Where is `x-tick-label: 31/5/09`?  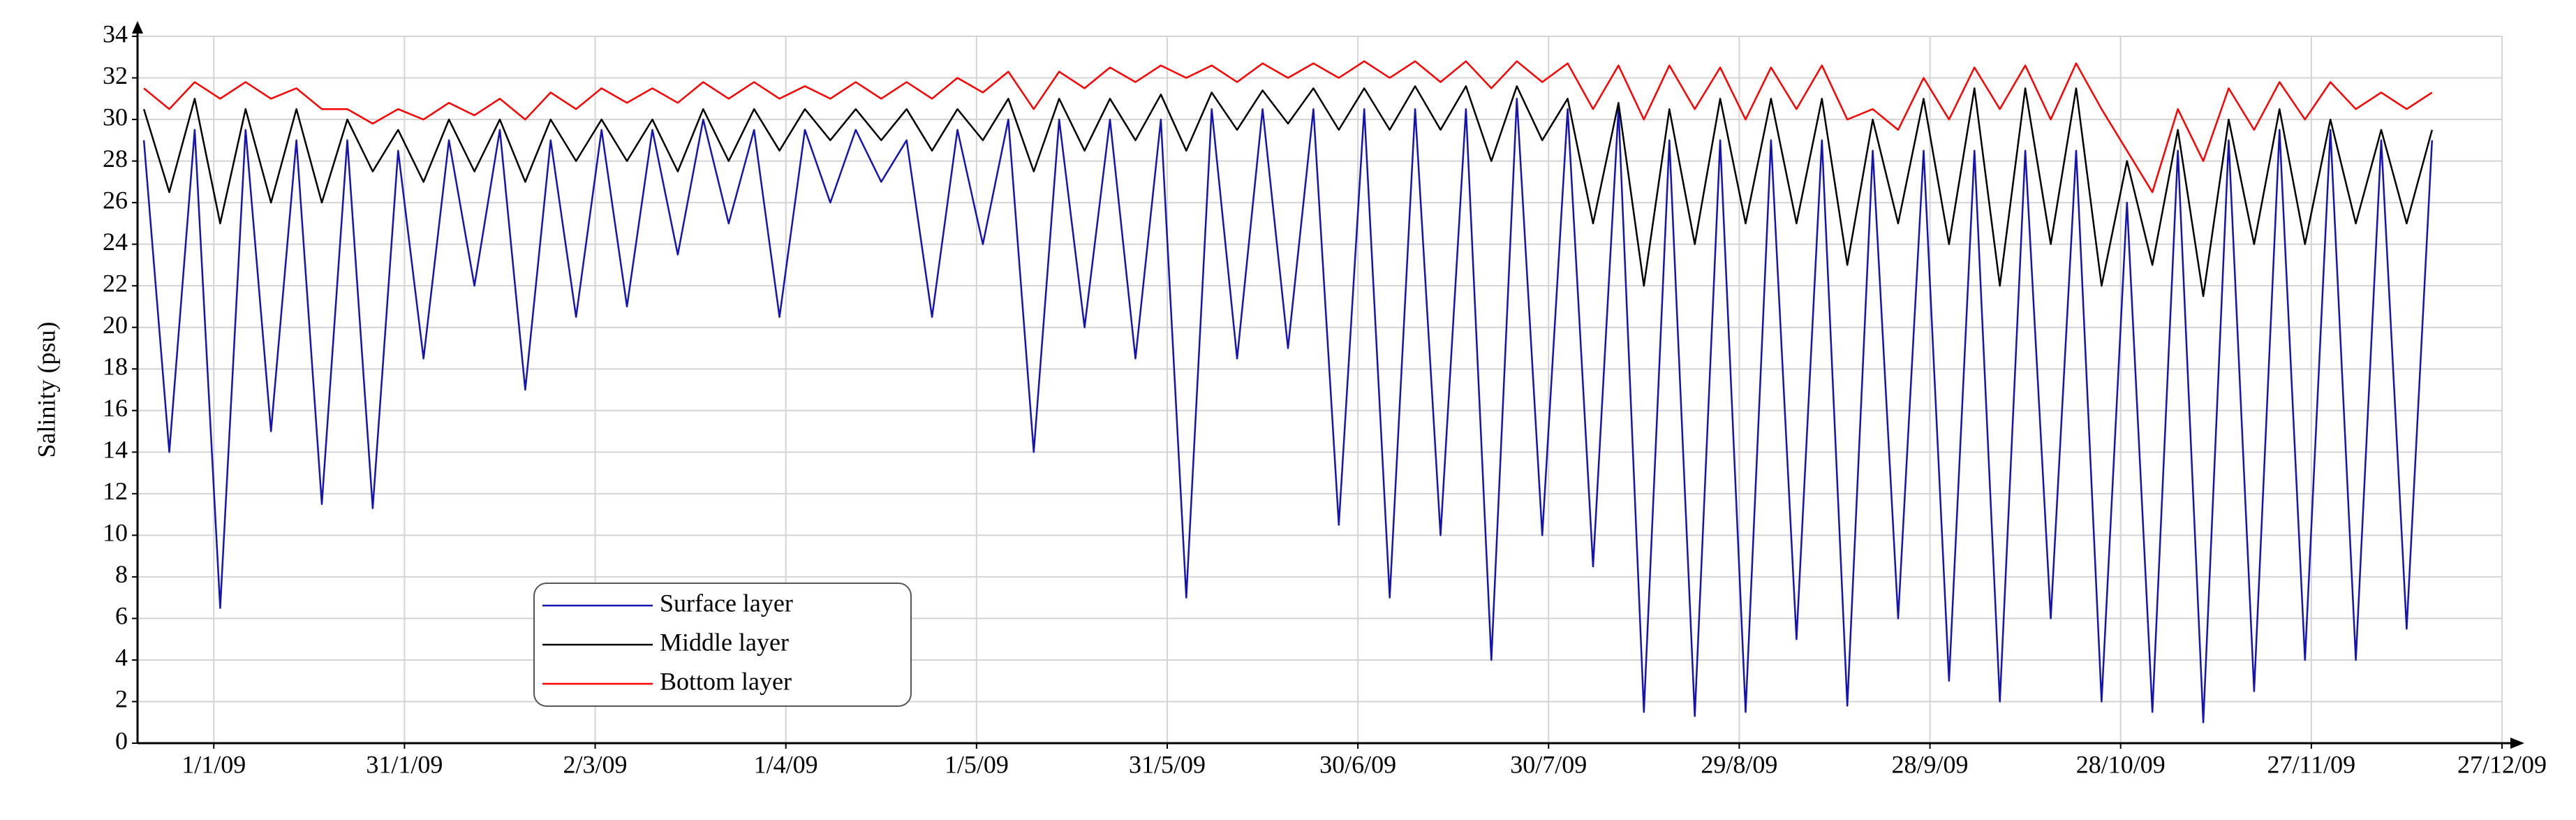 x-tick-label: 31/5/09 is located at coordinates (1167, 764).